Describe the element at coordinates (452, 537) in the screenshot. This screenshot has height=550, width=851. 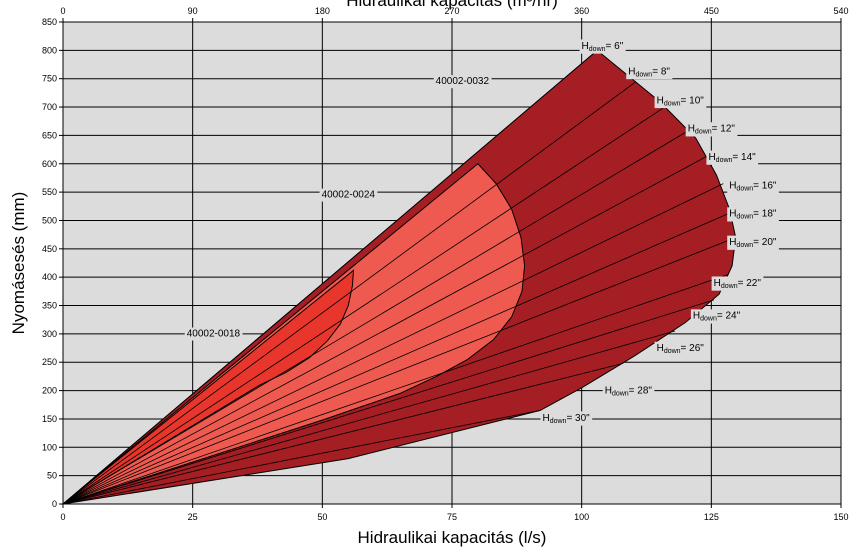
I see `x-axis-title: Hidraulikai kapacitás (l/s)` at that location.